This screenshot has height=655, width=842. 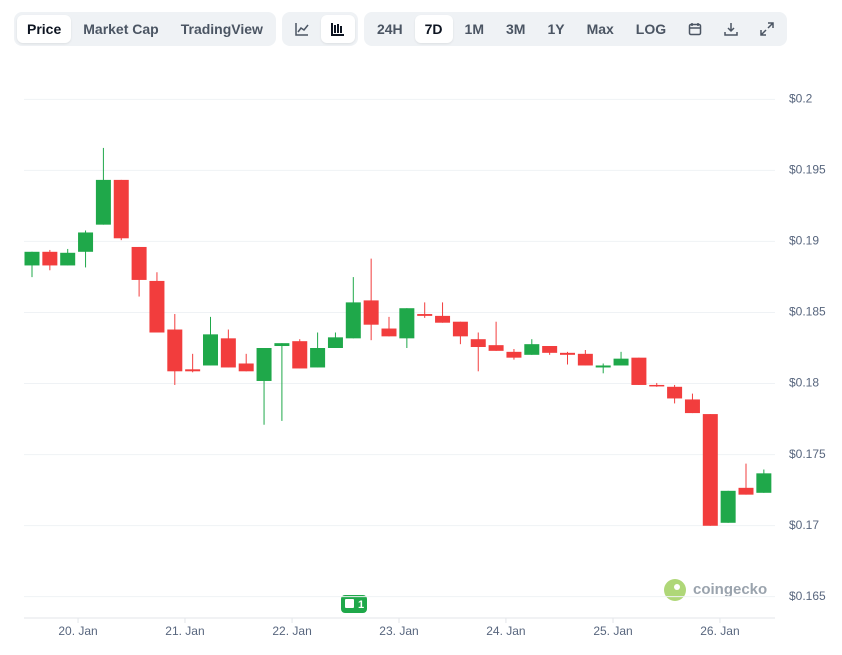 I want to click on range-tabs: 24H 7D 1M 3M 1Y Max LOG, so click(x=575, y=29).